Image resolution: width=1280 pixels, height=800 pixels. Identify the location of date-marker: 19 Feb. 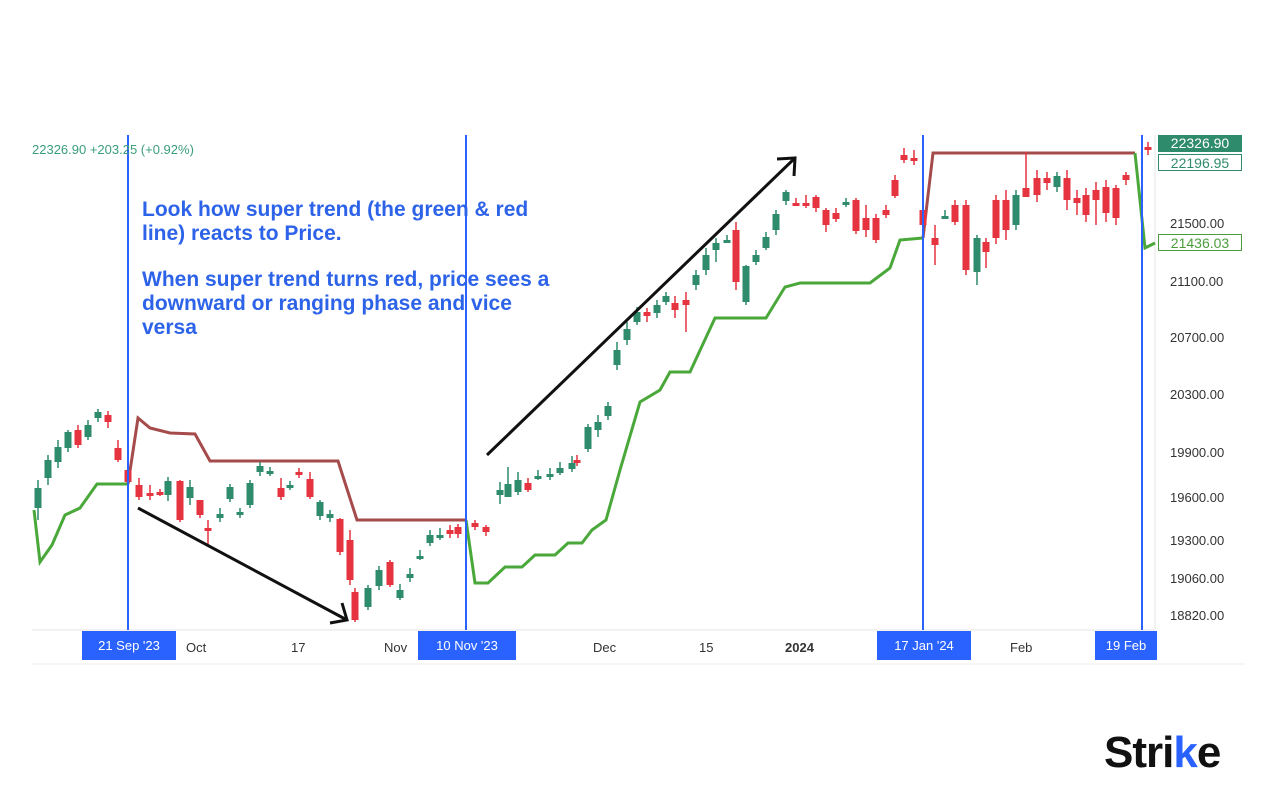
(1126, 645).